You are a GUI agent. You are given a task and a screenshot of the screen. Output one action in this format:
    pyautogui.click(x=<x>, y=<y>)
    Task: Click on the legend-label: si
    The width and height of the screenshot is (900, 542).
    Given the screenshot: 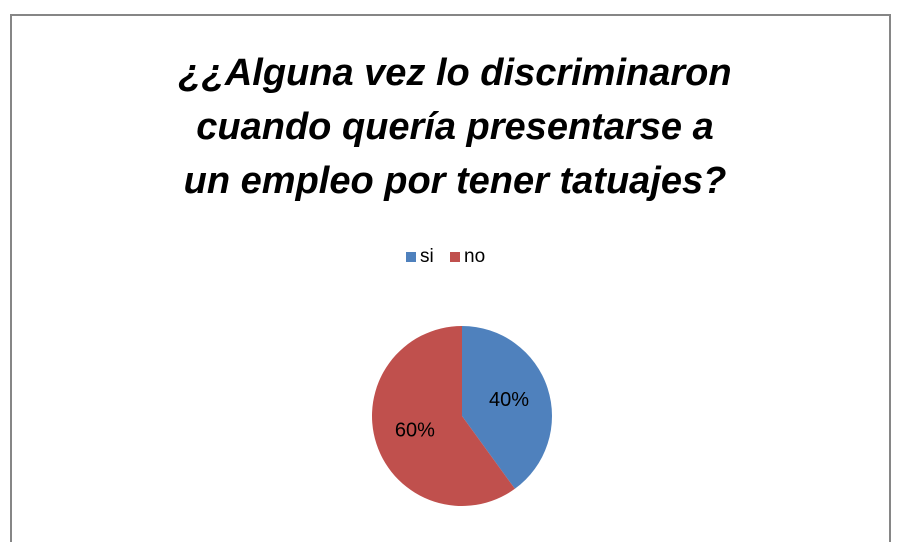 What is the action you would take?
    pyautogui.click(x=427, y=256)
    